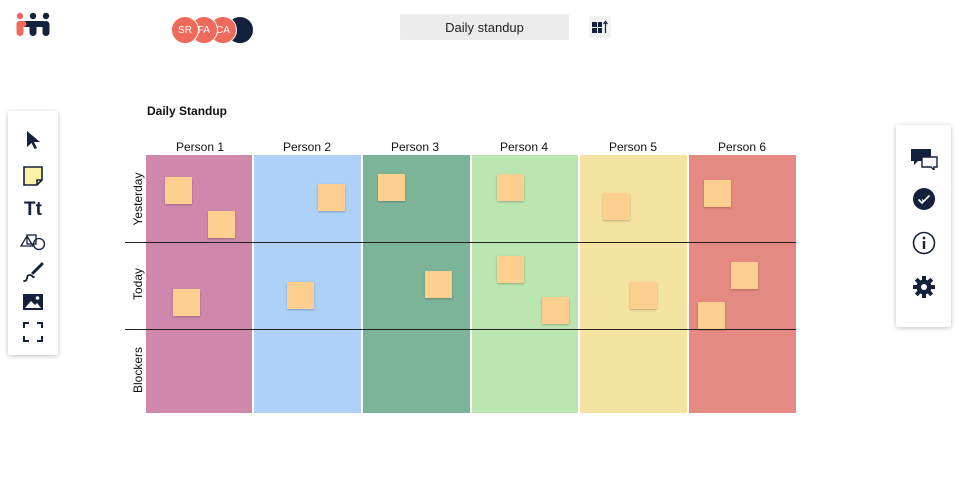 The width and height of the screenshot is (960, 503). What do you see at coordinates (187, 111) in the screenshot?
I see `board-title: Daily Standup` at bounding box center [187, 111].